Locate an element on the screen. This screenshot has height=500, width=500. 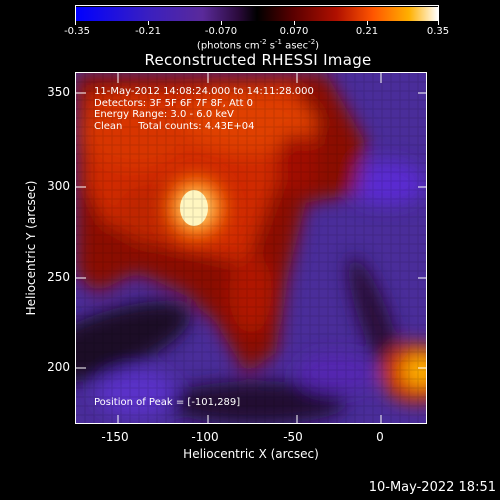
y-tick-label: 300 is located at coordinates (58, 186).